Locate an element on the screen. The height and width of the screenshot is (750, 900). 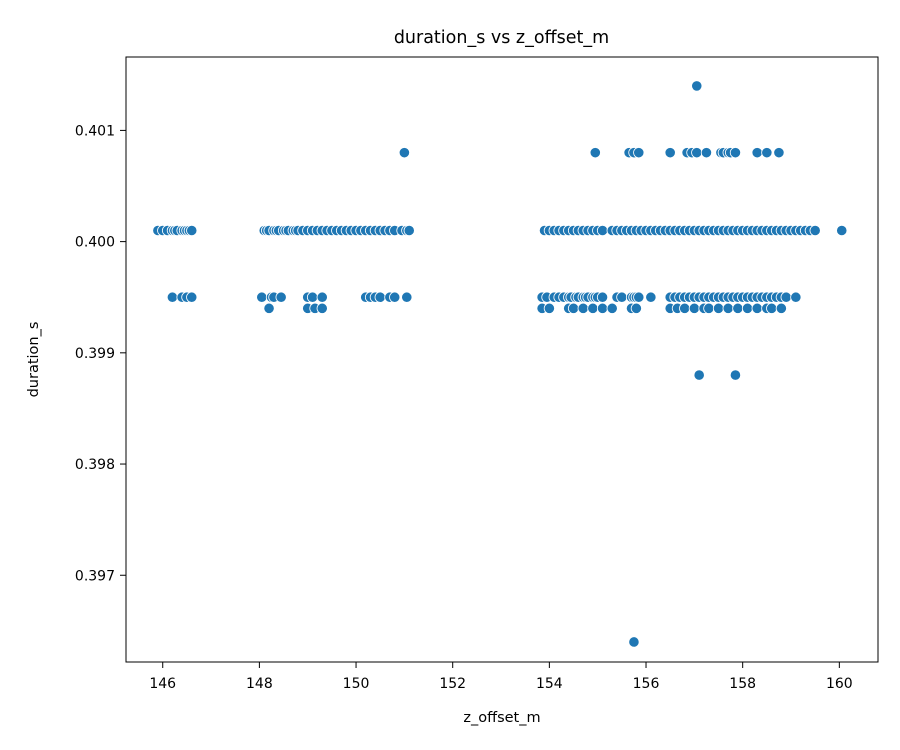
y-axis-ticks: 0.397 0.398 0.399 0.400 0.401 is located at coordinates (100, 353).